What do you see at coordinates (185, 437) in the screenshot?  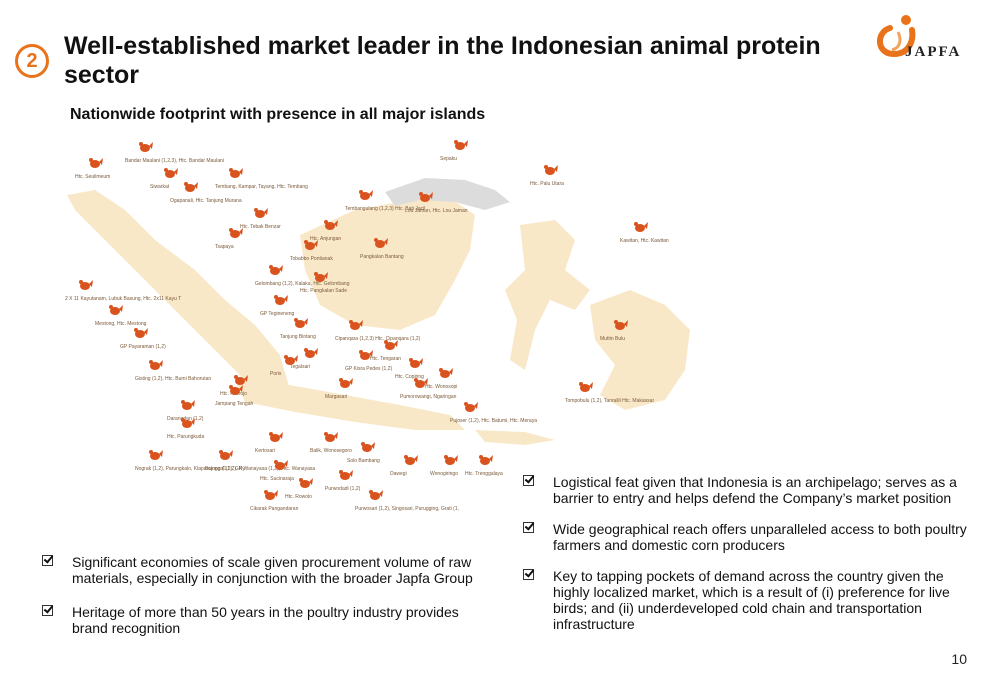 I see `map-location-label: Htc. Parungkuda` at bounding box center [185, 437].